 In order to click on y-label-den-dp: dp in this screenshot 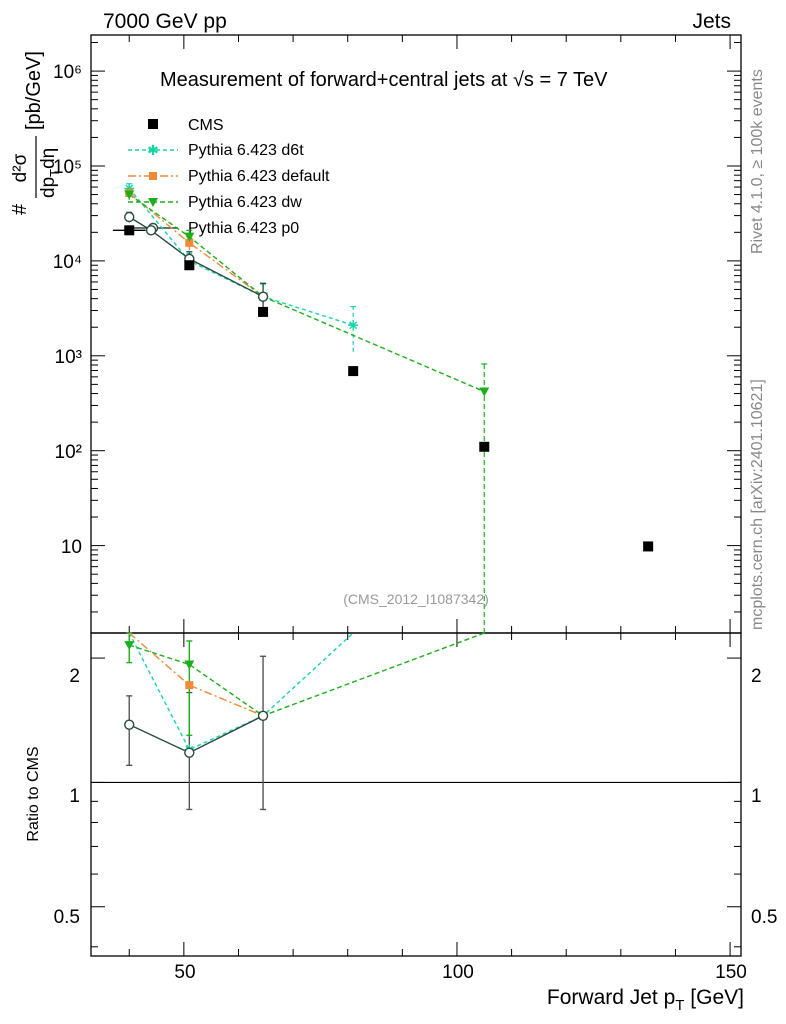, I will do `click(48, 187)`.